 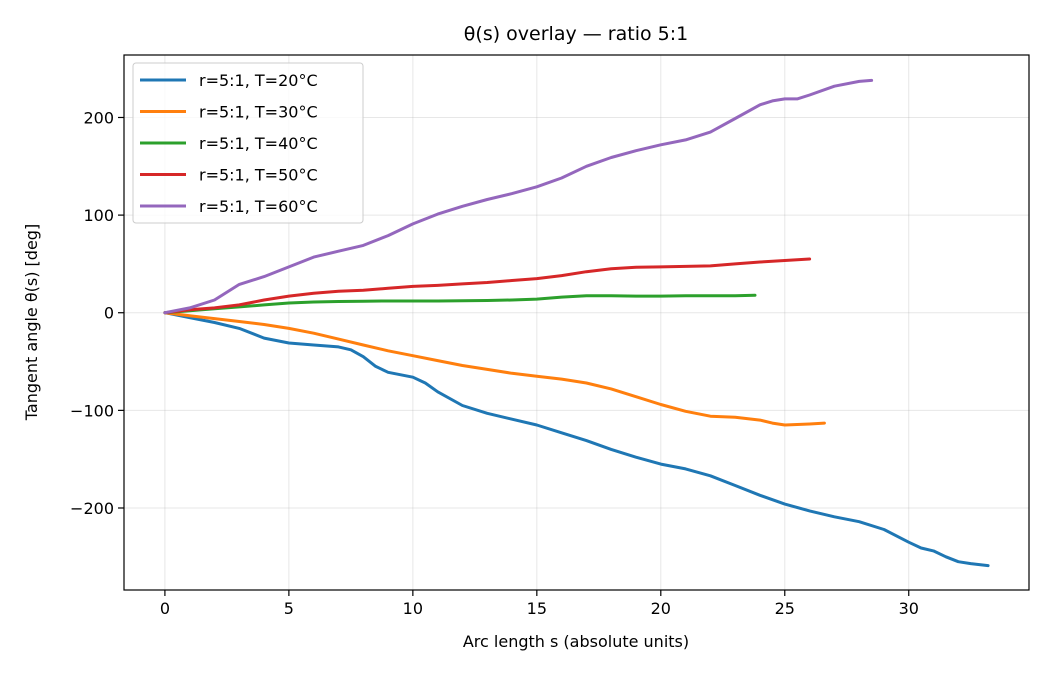 What do you see at coordinates (537, 608) in the screenshot?
I see `x-tick-label: 15` at bounding box center [537, 608].